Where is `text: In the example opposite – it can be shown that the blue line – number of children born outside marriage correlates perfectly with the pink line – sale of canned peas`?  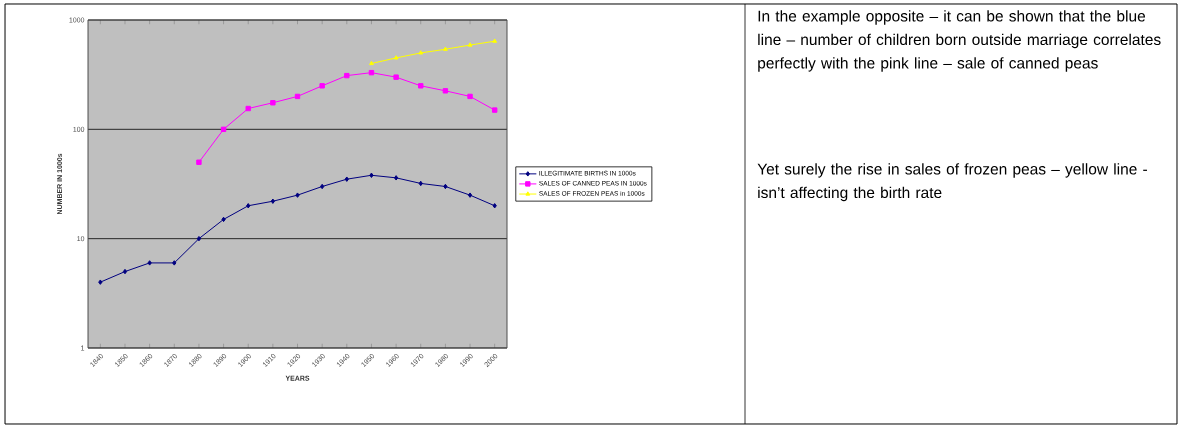
text: In the example opposite – it can be shown that the blue line – number of children born outside marriage correlates perfectly with the pink line – sale of canned peas is located at coordinates (959, 41).